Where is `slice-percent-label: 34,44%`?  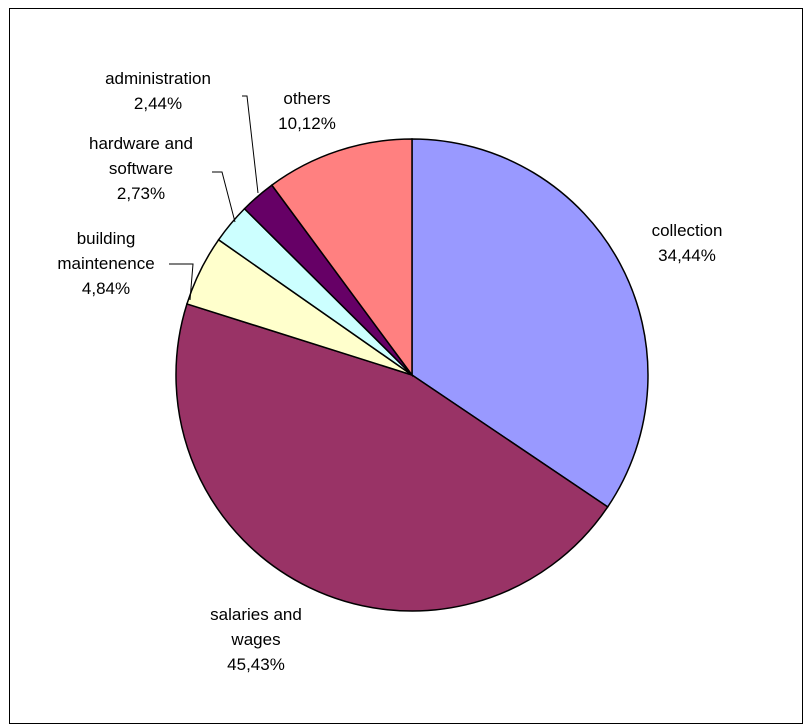 slice-percent-label: 34,44% is located at coordinates (687, 255).